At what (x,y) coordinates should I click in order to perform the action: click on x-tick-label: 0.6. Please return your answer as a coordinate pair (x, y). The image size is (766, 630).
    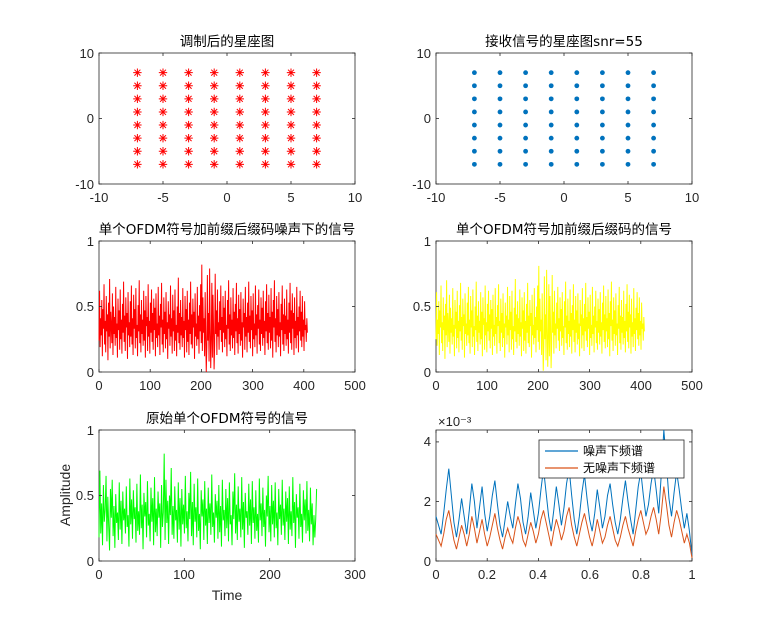
    Looking at the image, I should click on (590, 574).